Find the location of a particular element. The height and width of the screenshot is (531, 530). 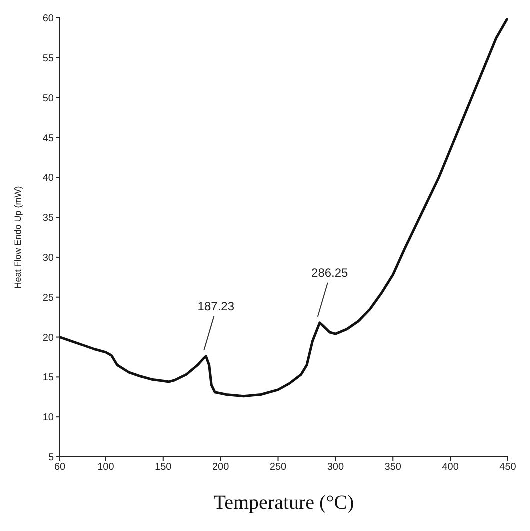

x-tick-label: 100 is located at coordinates (106, 468).